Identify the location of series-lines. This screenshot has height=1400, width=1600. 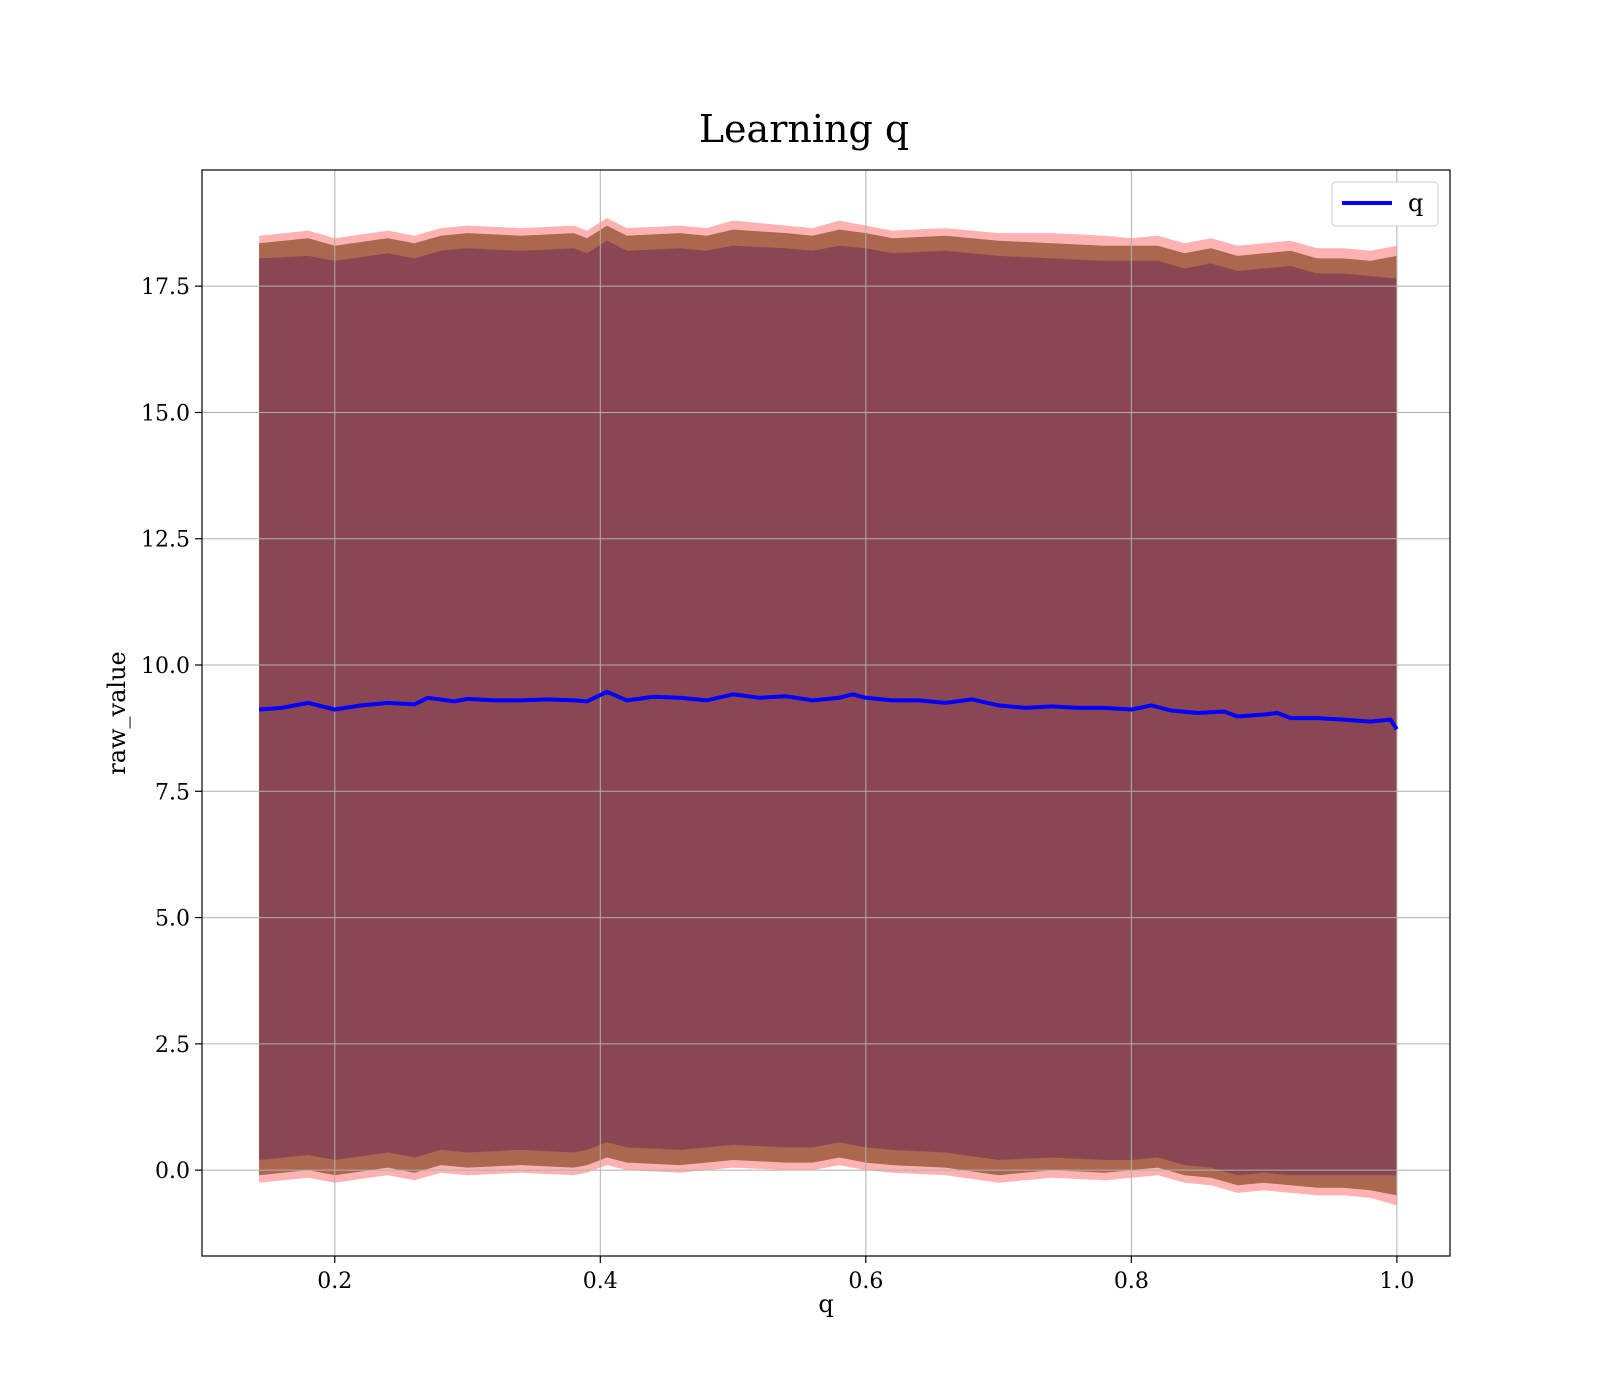
(828, 710).